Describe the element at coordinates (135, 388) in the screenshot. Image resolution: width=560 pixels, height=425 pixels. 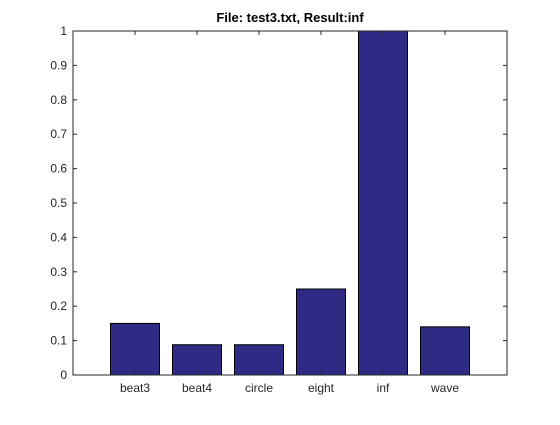
I see `x-tick-label: beat3` at that location.